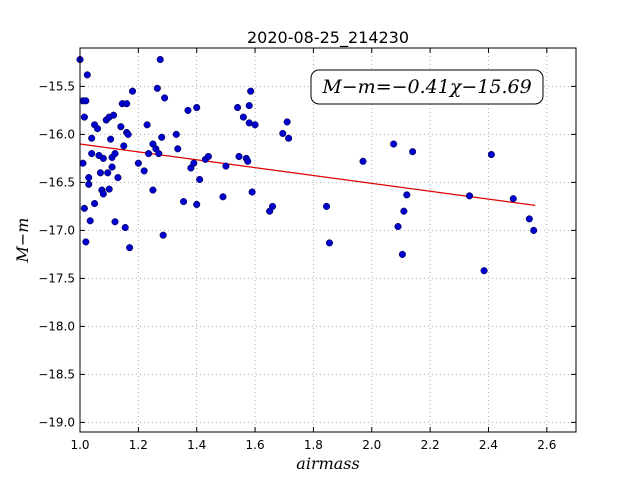  What do you see at coordinates (79, 445) in the screenshot?
I see `x-tick-label: 1.0` at bounding box center [79, 445].